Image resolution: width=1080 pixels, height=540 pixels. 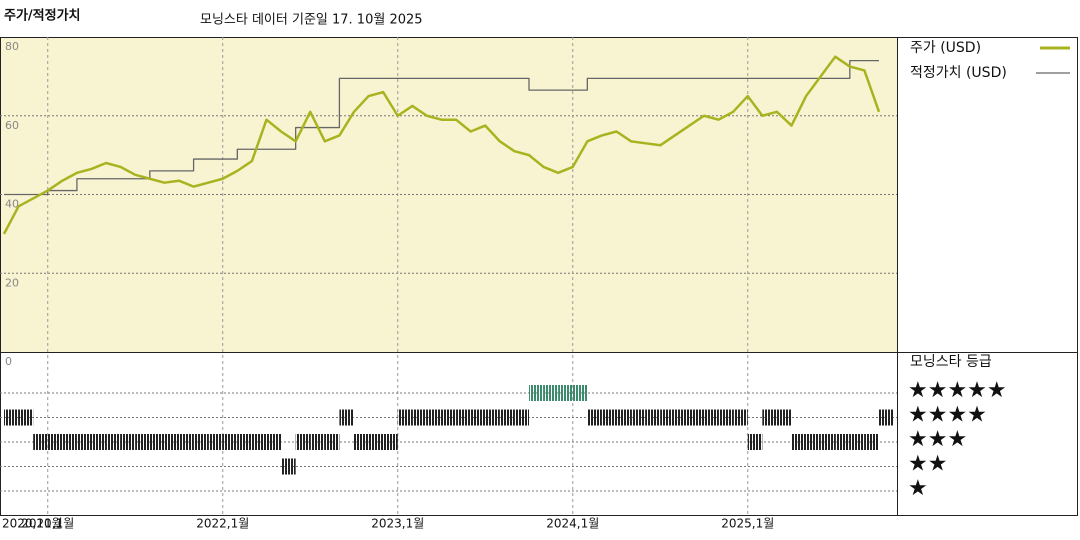 What do you see at coordinates (12, 204) in the screenshot?
I see `y-tick-label: 40` at bounding box center [12, 204].